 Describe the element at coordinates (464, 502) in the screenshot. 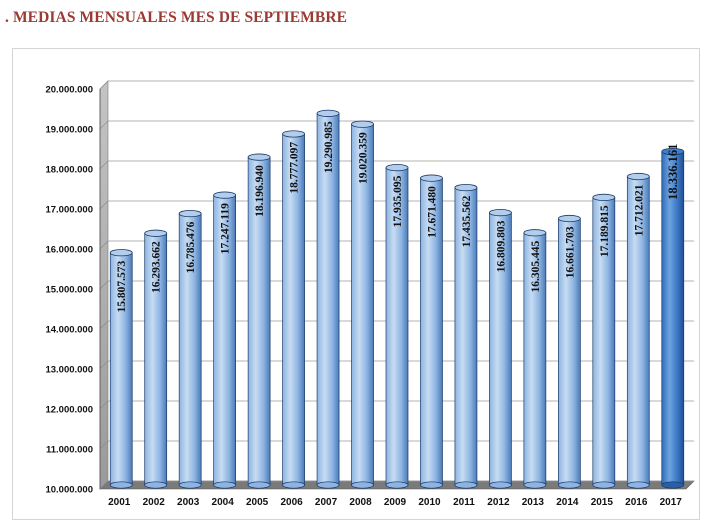

I see `x-tick-label: 2011` at that location.